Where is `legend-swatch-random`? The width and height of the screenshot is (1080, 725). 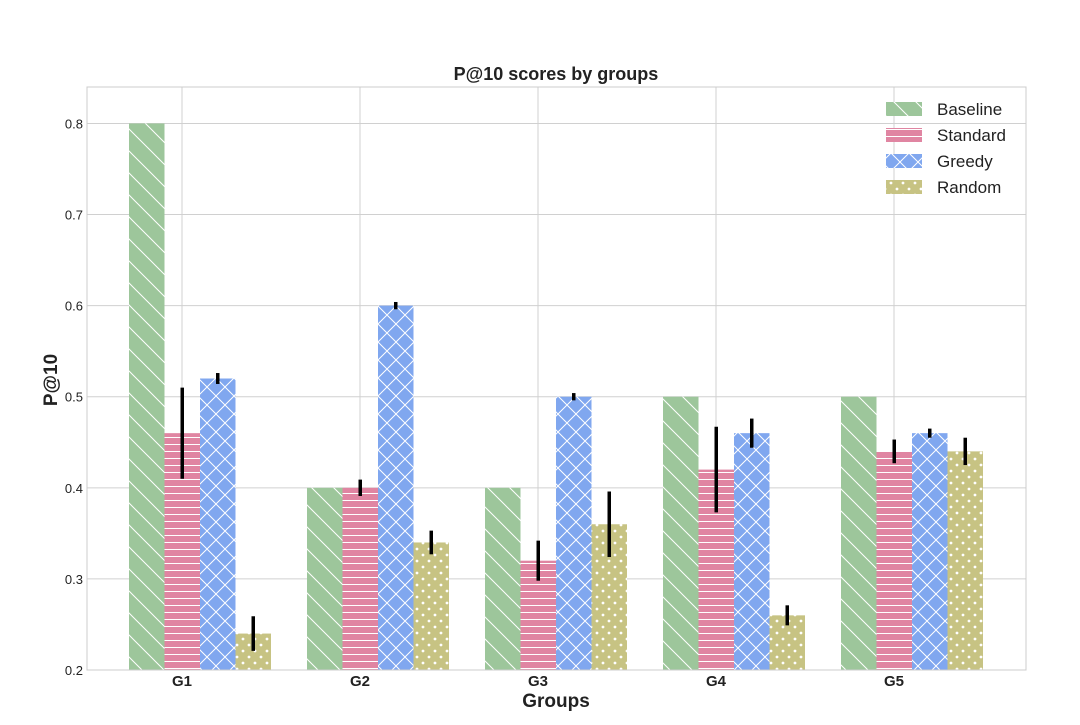
legend-swatch-random is located at coordinates (904, 187).